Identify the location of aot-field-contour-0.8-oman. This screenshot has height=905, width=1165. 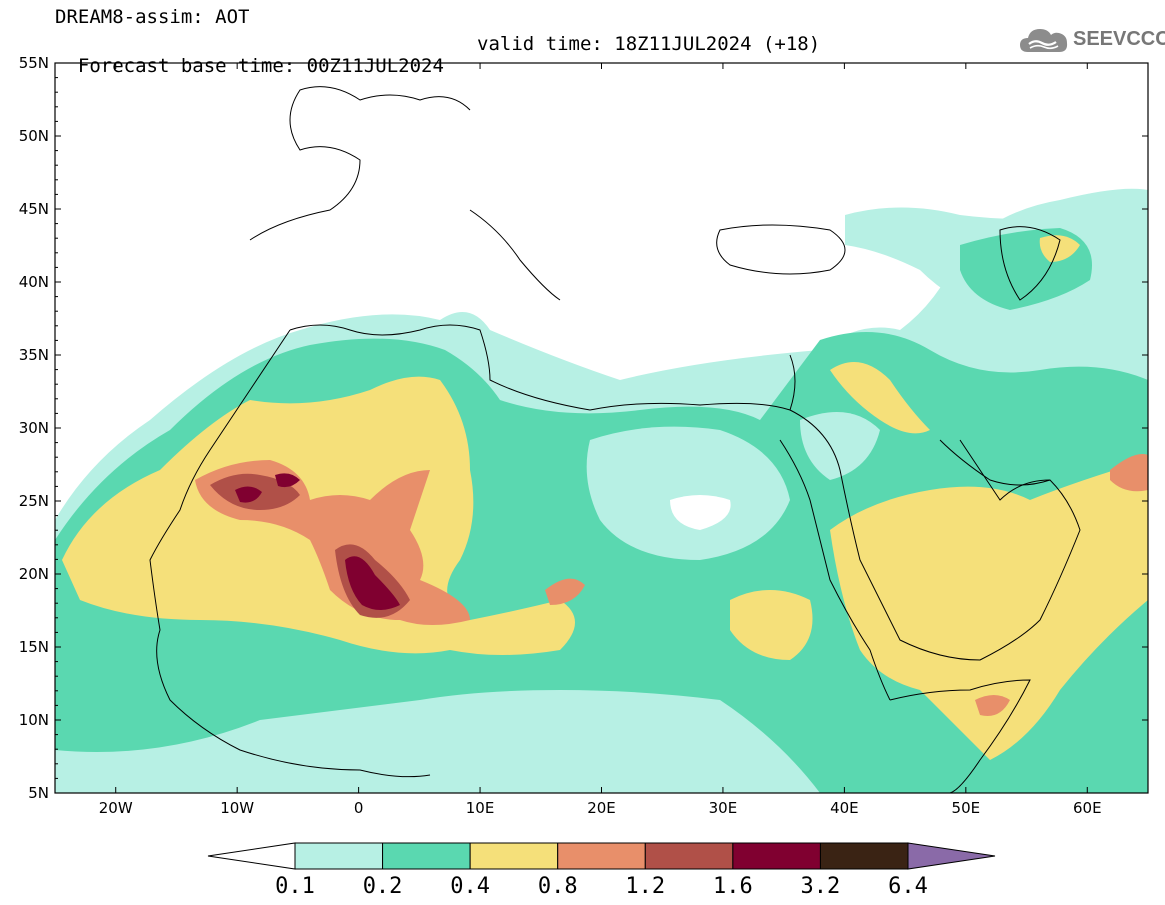
(1129, 473).